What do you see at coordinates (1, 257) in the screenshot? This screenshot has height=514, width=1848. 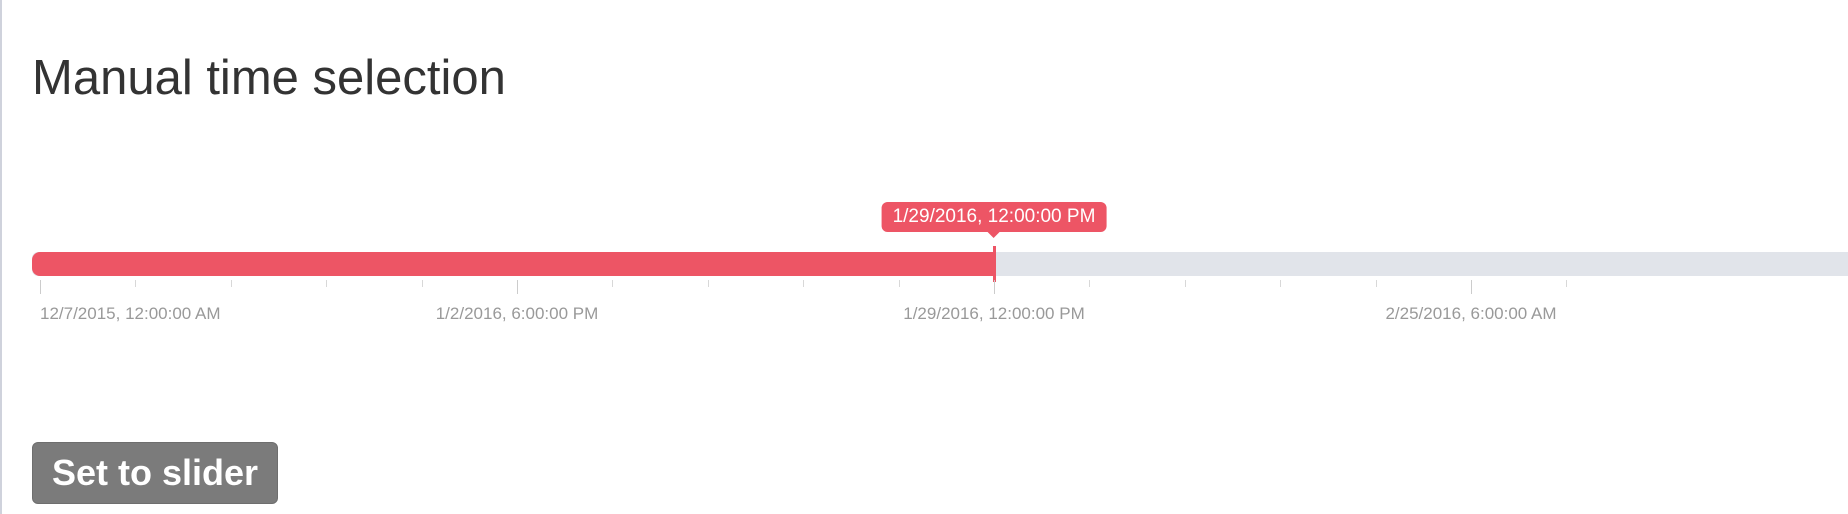 I see `window-edge` at bounding box center [1, 257].